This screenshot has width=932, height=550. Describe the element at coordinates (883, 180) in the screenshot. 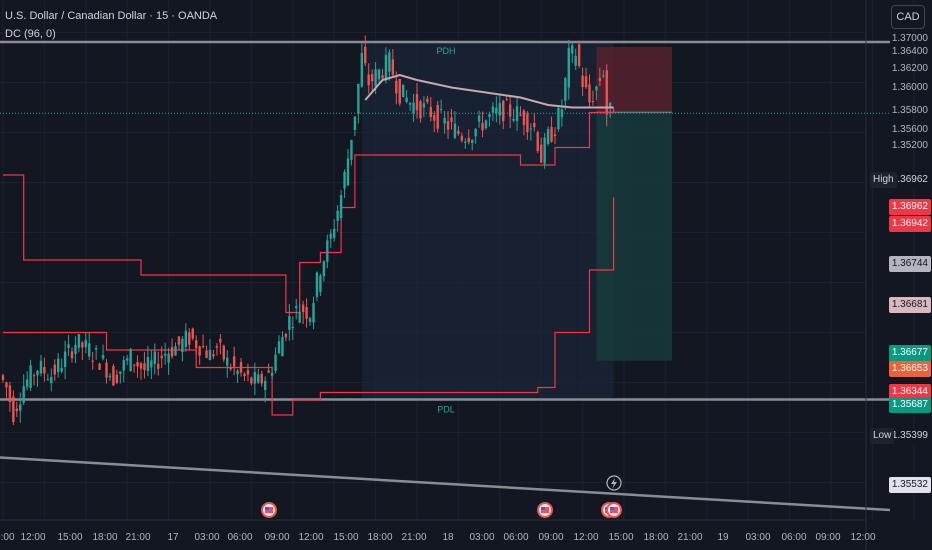

I see `price-label-prefix: High` at that location.